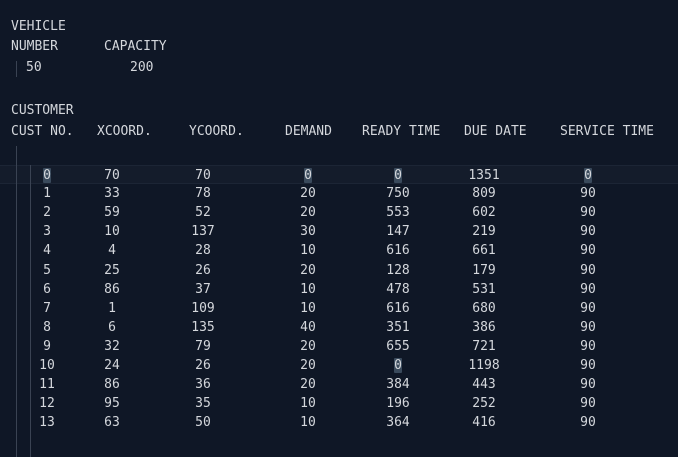 This screenshot has width=678, height=457. What do you see at coordinates (47, 270) in the screenshot?
I see `cust-no-cell: 5` at bounding box center [47, 270].